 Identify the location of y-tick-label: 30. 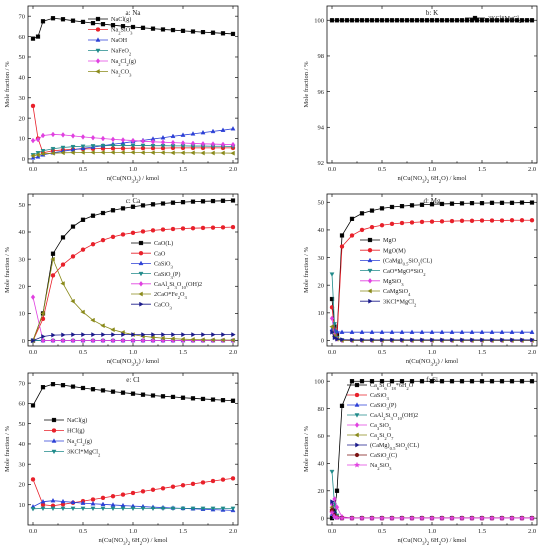
(22, 259).